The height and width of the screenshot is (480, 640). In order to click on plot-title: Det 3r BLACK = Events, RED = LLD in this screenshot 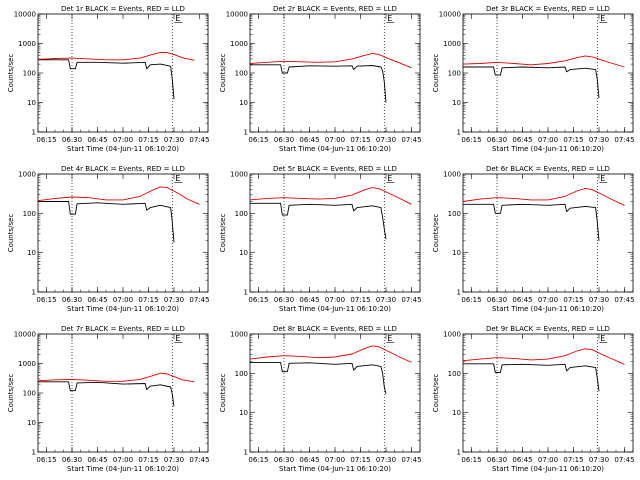, I will do `click(548, 9)`.